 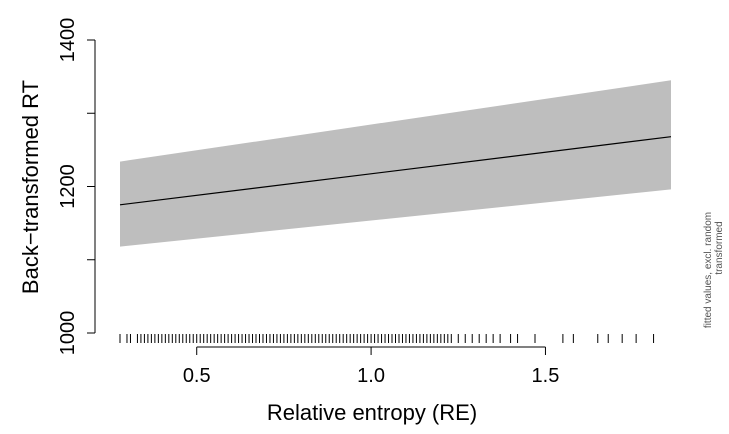 I want to click on fit-line, so click(x=395, y=171).